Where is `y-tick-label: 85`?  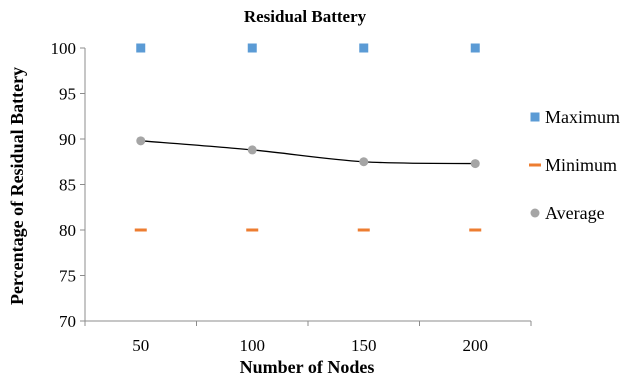 y-tick-label: 85 is located at coordinates (67, 185).